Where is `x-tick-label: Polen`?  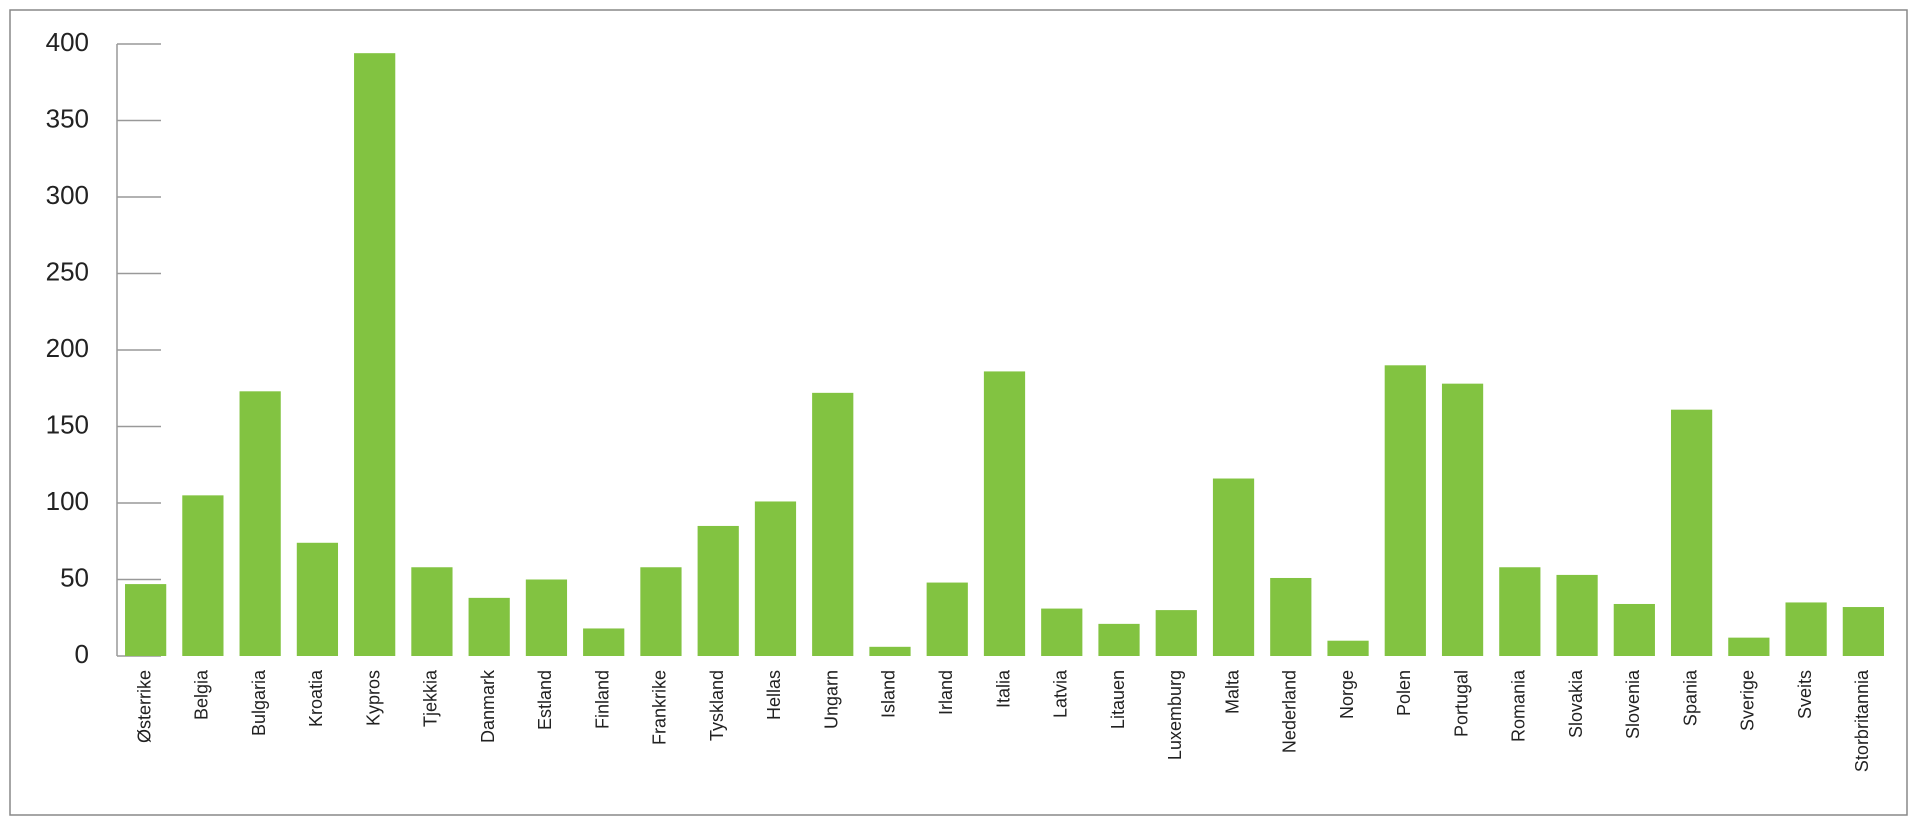 x-tick-label: Polen is located at coordinates (1404, 693).